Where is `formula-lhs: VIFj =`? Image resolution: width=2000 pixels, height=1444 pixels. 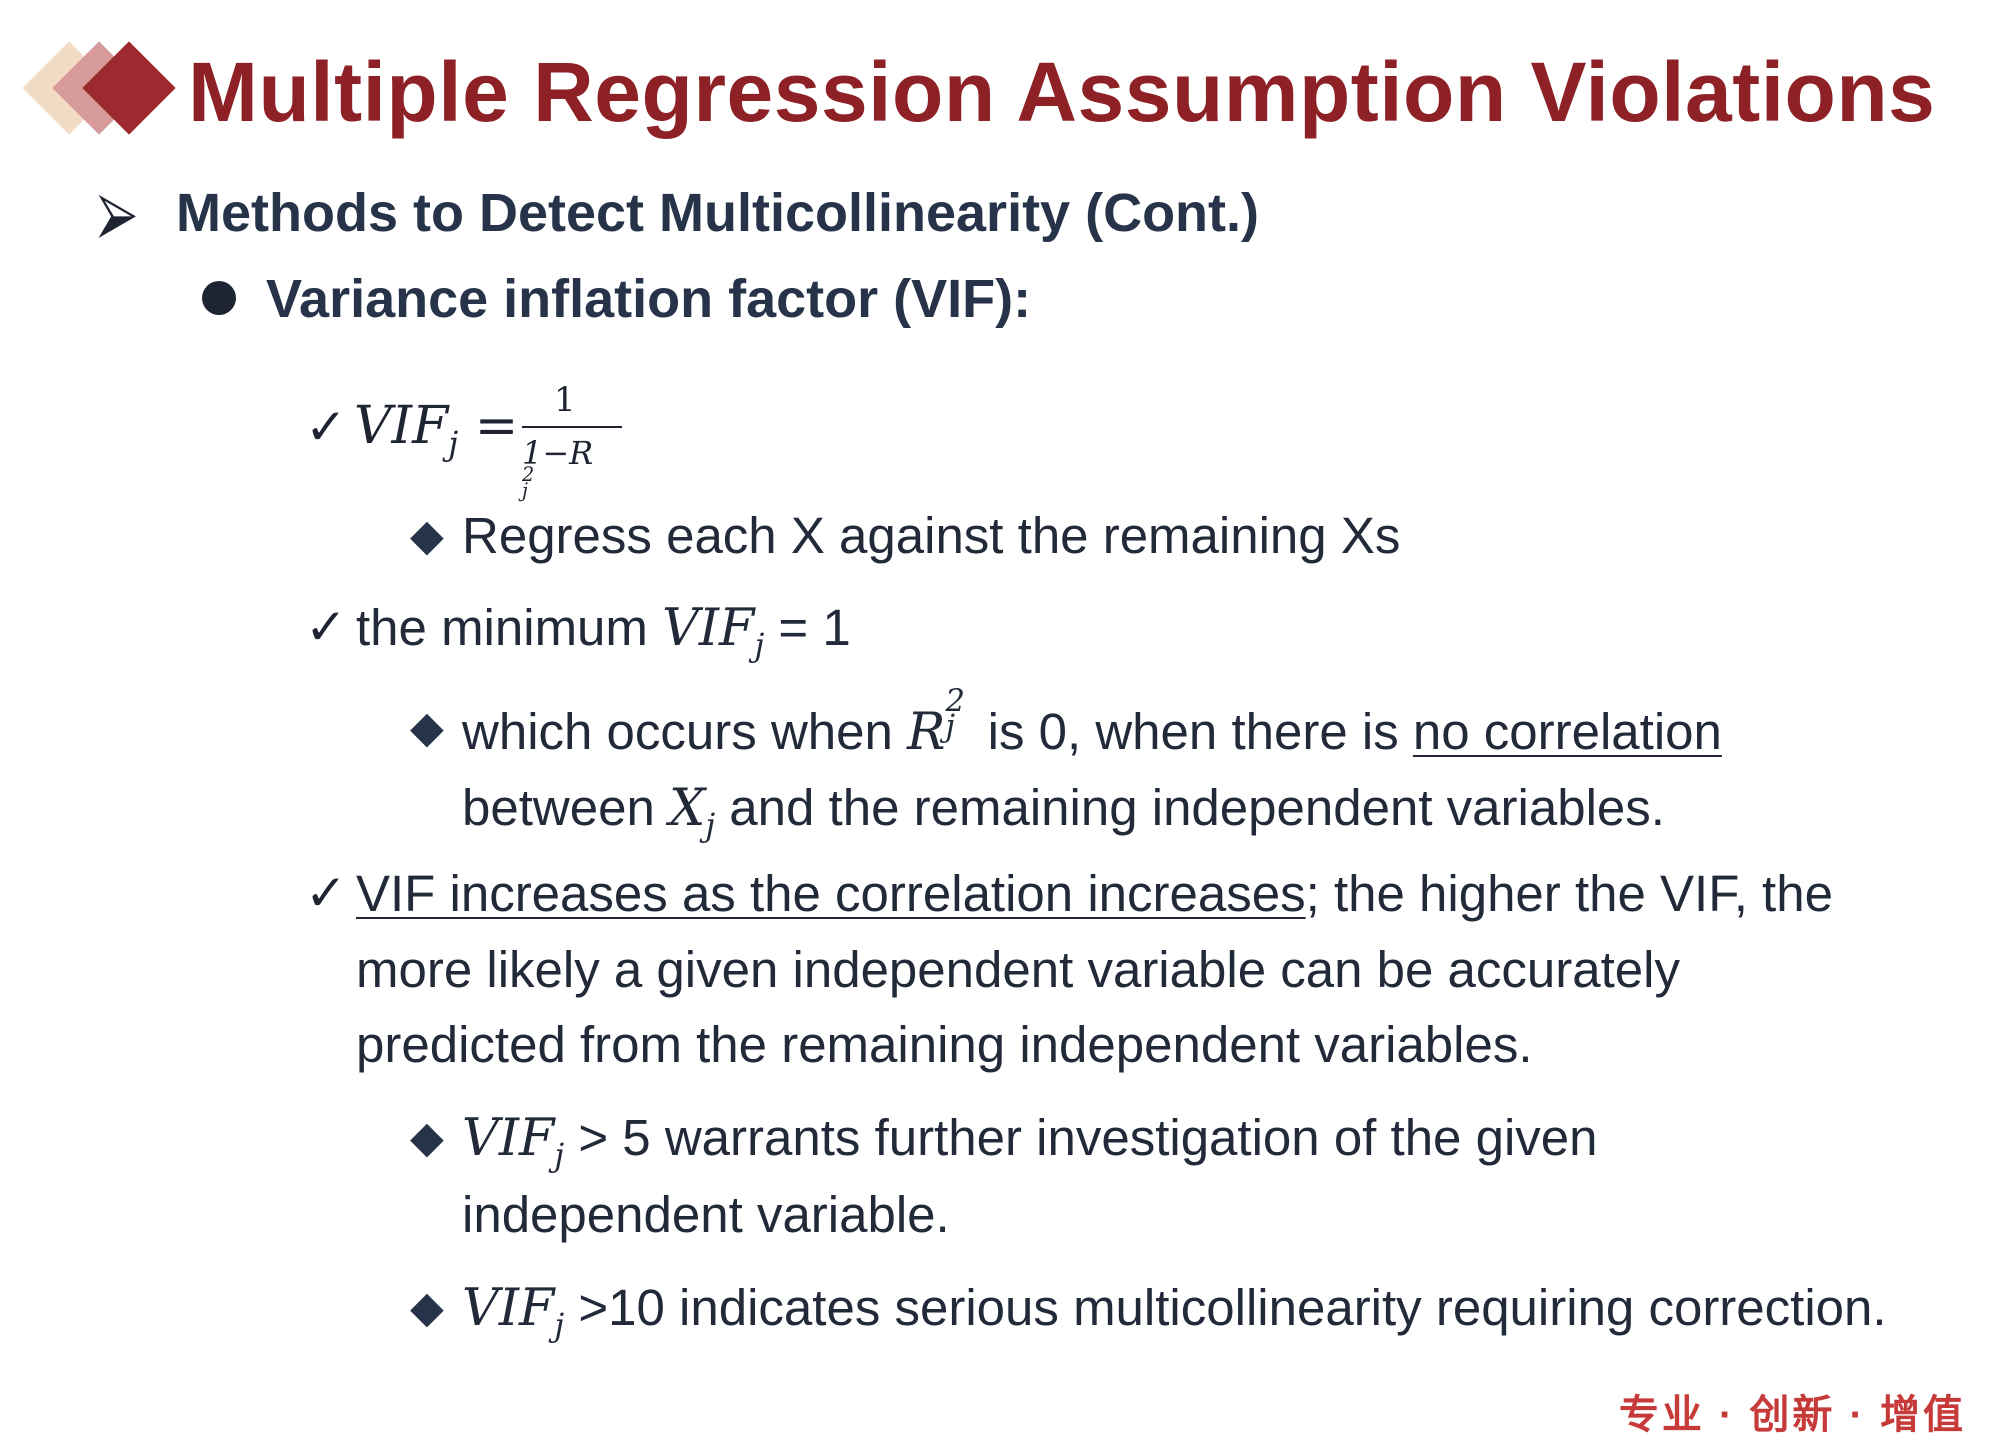 formula-lhs: VIFj = is located at coordinates (436, 429).